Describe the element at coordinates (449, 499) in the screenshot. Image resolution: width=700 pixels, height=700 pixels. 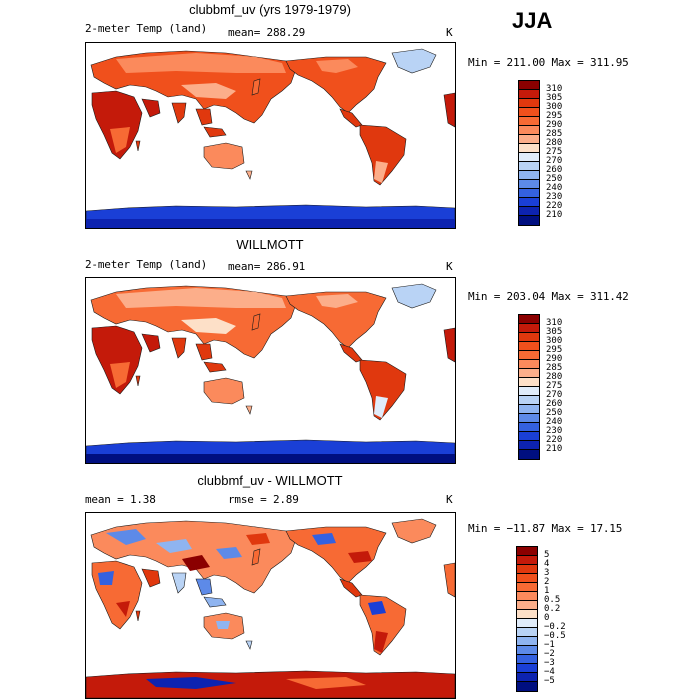
I see `panel3-units: K` at that location.